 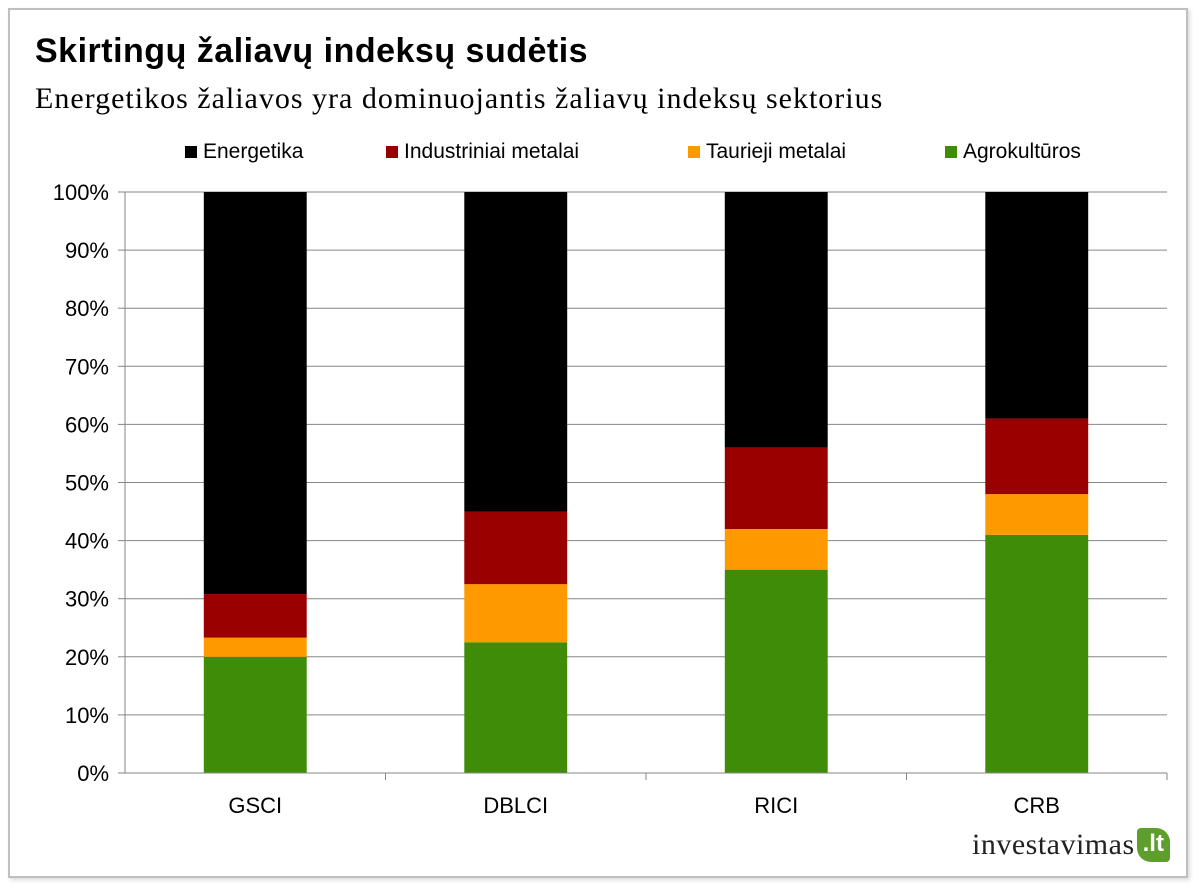 I want to click on legend-label: Taurieji metalai, so click(x=776, y=151).